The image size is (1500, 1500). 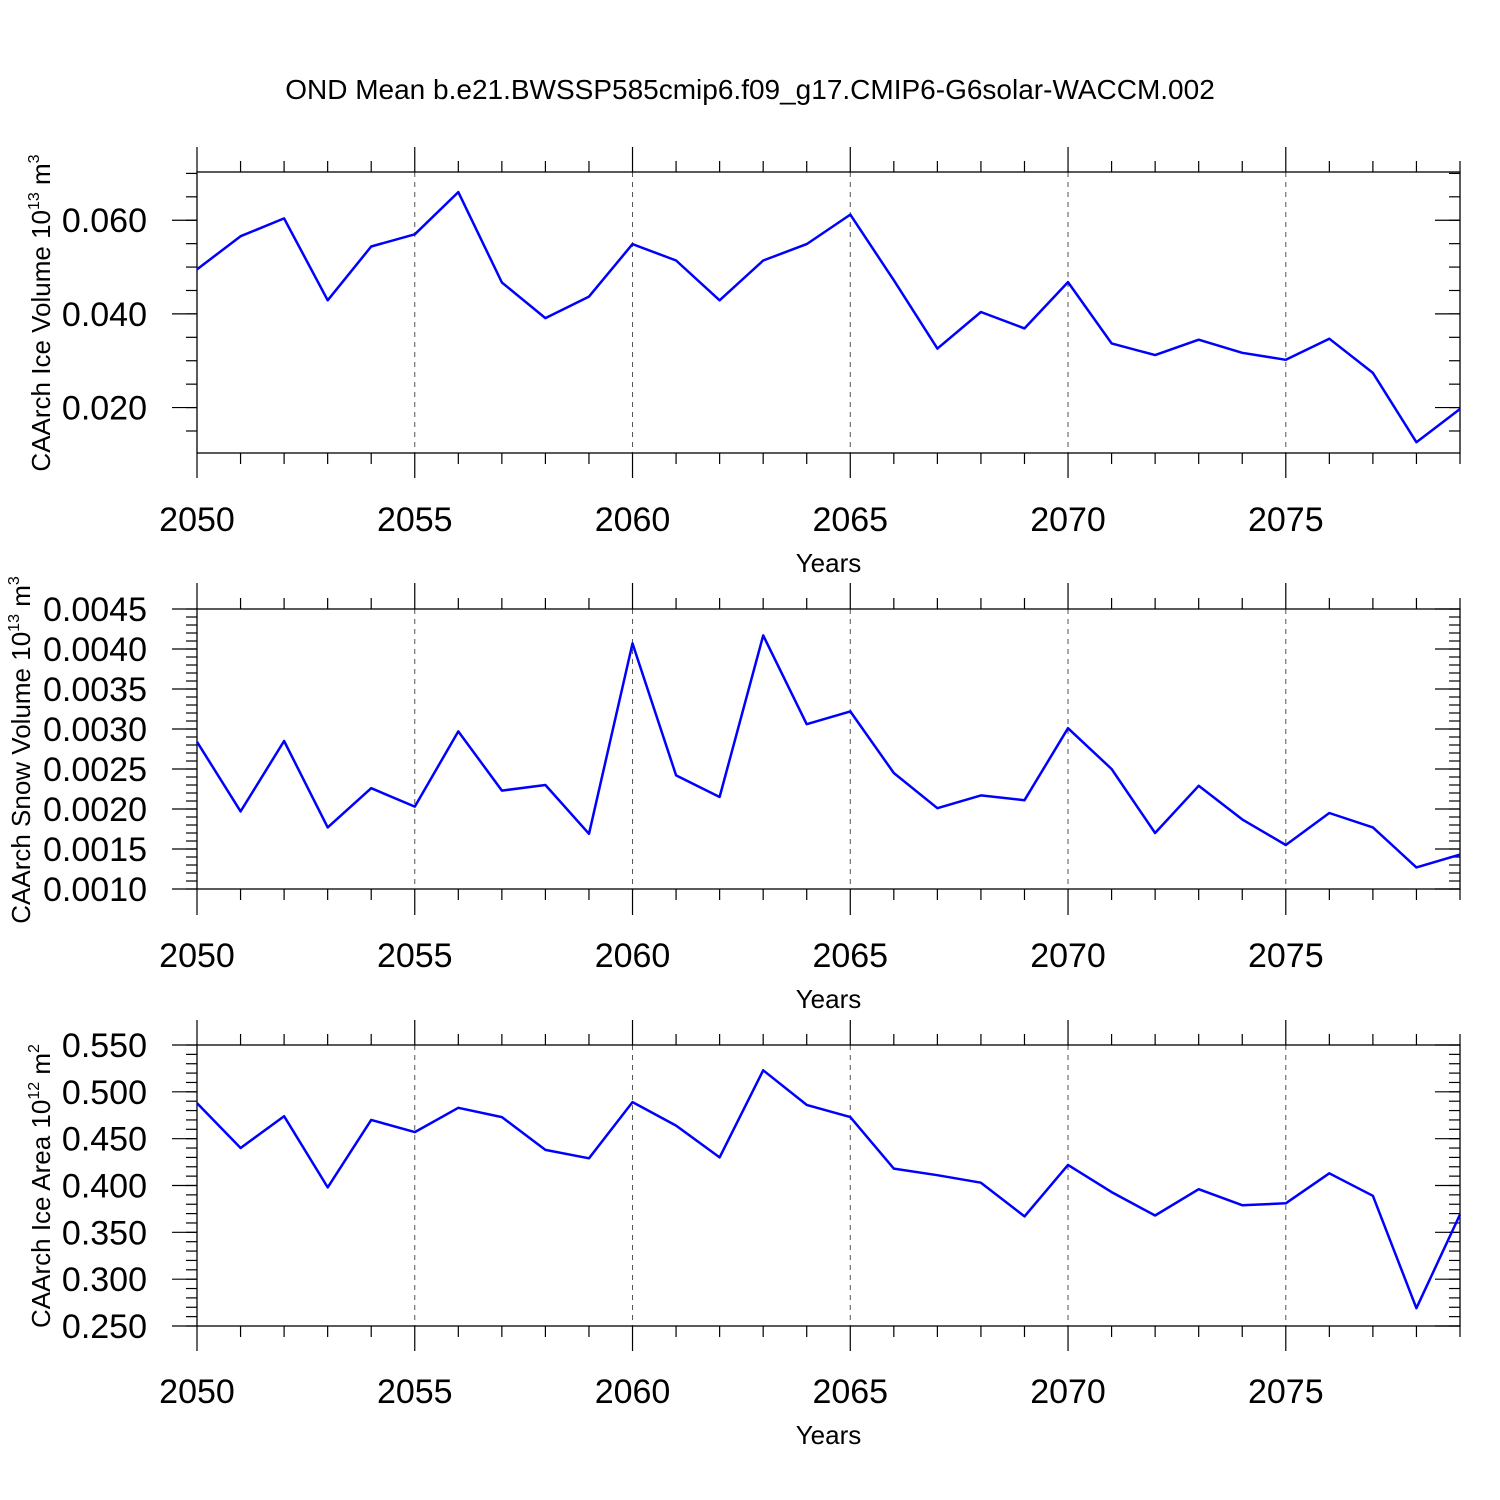 What do you see at coordinates (104, 221) in the screenshot?
I see `y-tick-label: 0.060` at bounding box center [104, 221].